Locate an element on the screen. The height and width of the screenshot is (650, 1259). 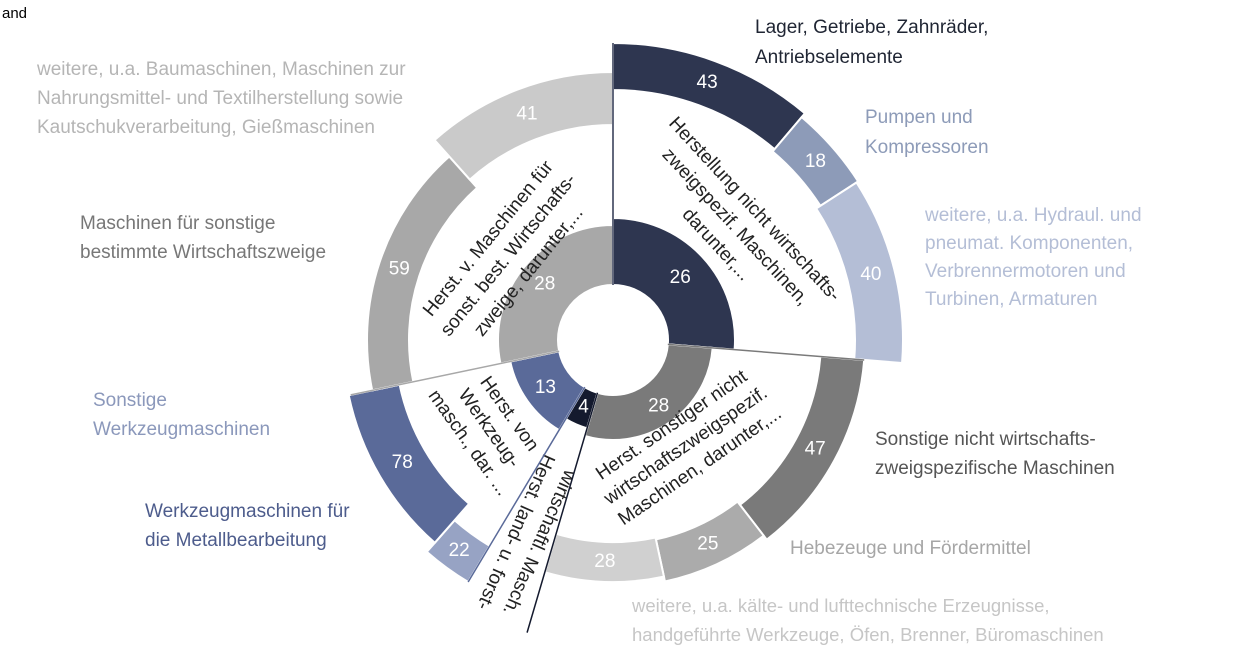
child-label: Lager, Getriebe, Zahnräder, is located at coordinates (871, 27).